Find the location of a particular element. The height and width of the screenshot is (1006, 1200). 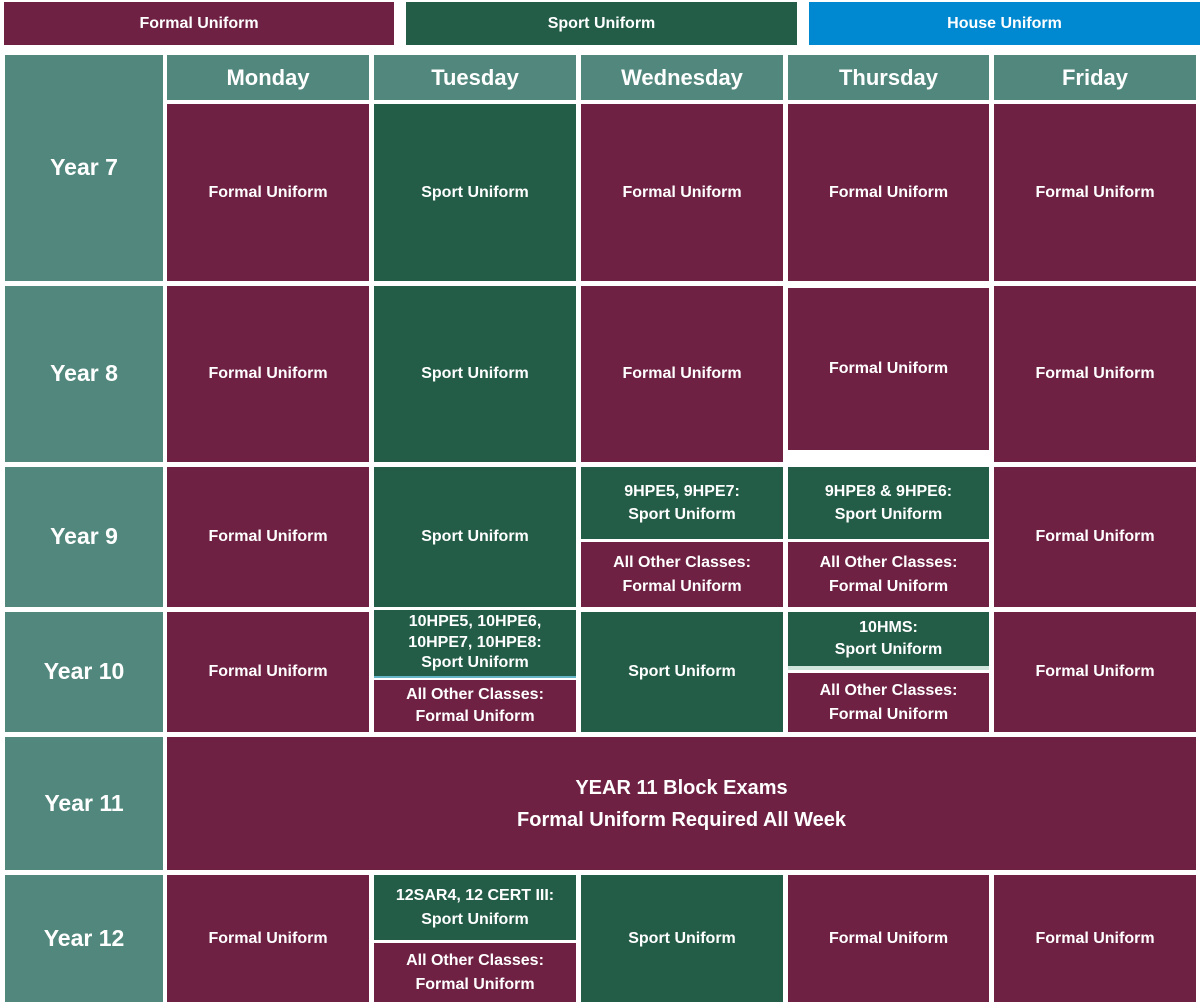

y12-wednesday-cell: Sport Uniform is located at coordinates (682, 938).